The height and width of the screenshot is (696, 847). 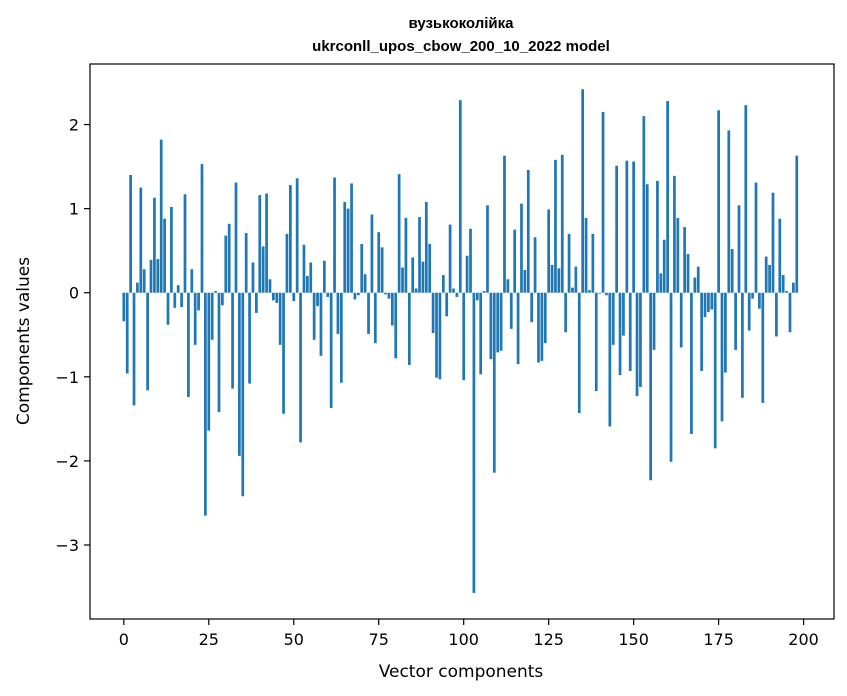 I want to click on y-tick-label: 1, so click(x=74, y=209).